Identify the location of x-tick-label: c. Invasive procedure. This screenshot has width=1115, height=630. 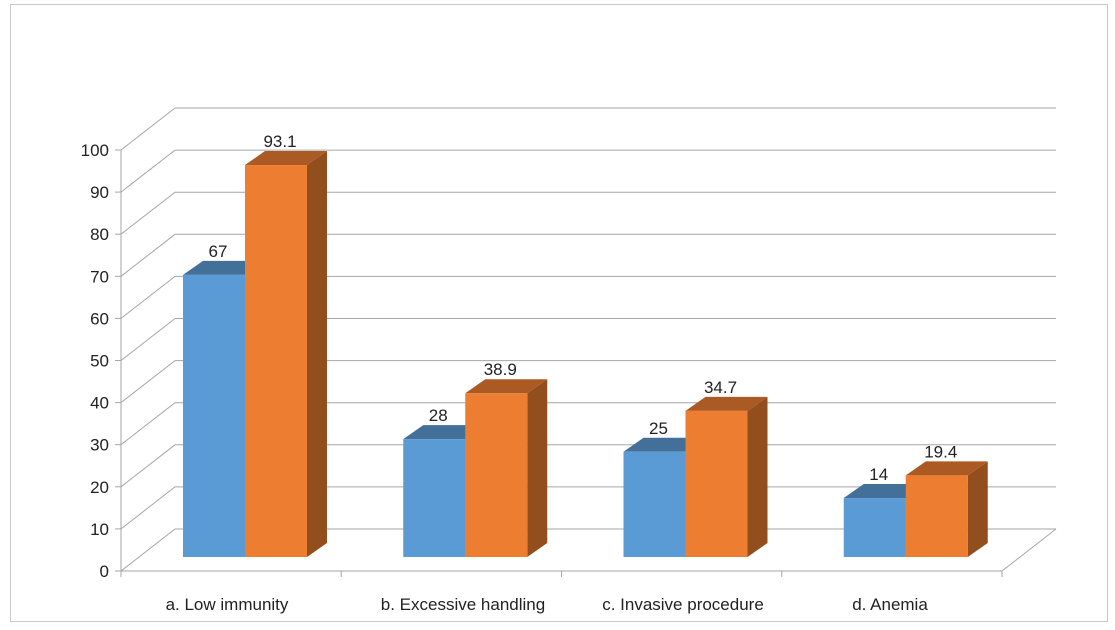
(683, 604).